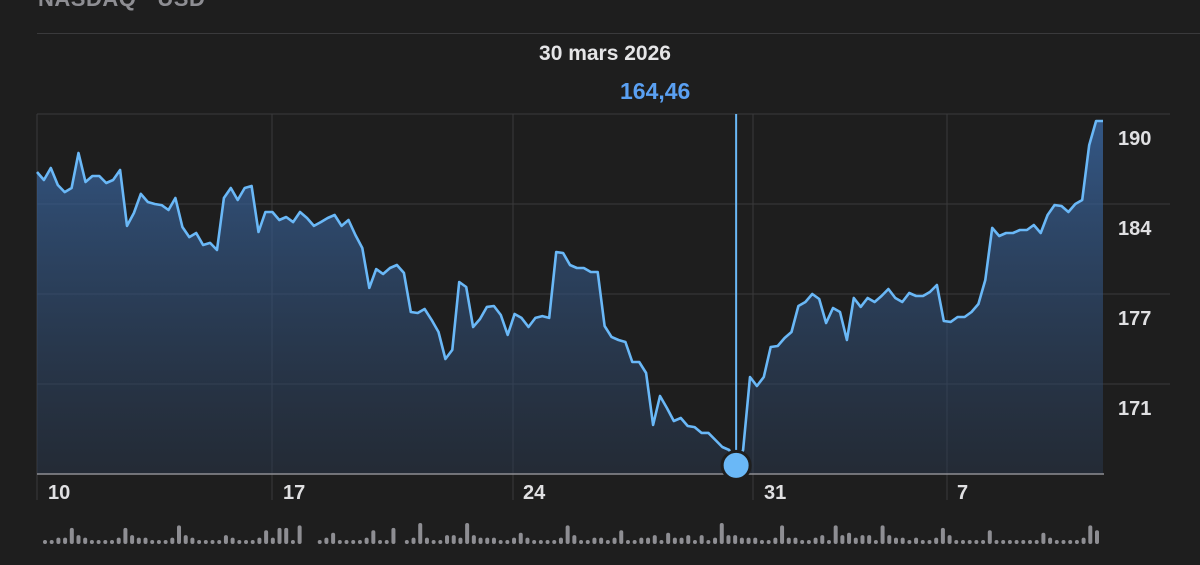 Image resolution: width=1200 pixels, height=565 pixels. Describe the element at coordinates (571, 533) in the screenshot. I see `volume-bars` at that location.